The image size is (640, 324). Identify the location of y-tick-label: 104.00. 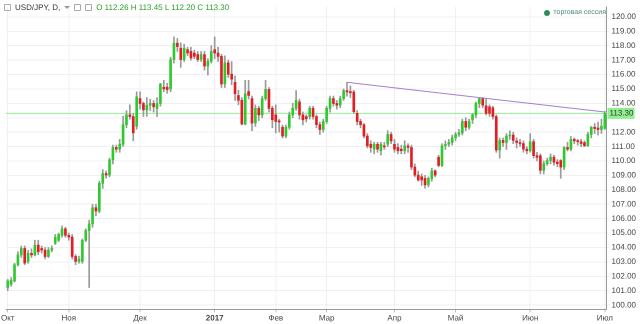
(624, 247).